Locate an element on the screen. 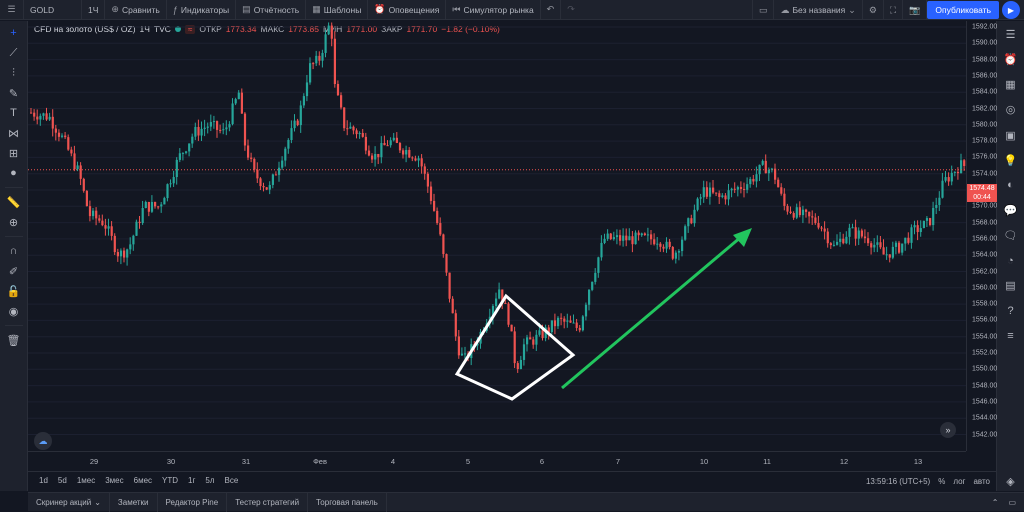 Image resolution: width=1024 pixels, height=512 pixels. crosshair-tool: + is located at coordinates (14, 33).